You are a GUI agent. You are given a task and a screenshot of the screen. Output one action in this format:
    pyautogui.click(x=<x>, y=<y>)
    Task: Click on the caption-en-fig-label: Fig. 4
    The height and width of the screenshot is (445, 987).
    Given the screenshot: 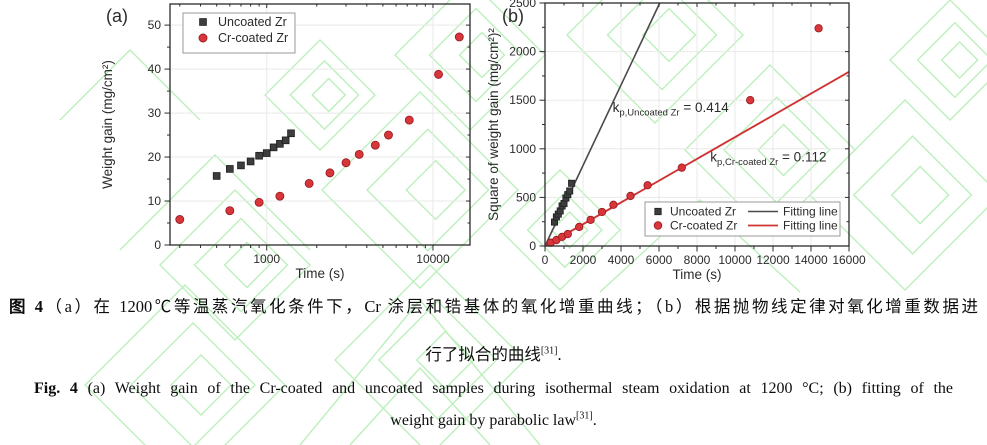 What is the action you would take?
    pyautogui.click(x=56, y=388)
    